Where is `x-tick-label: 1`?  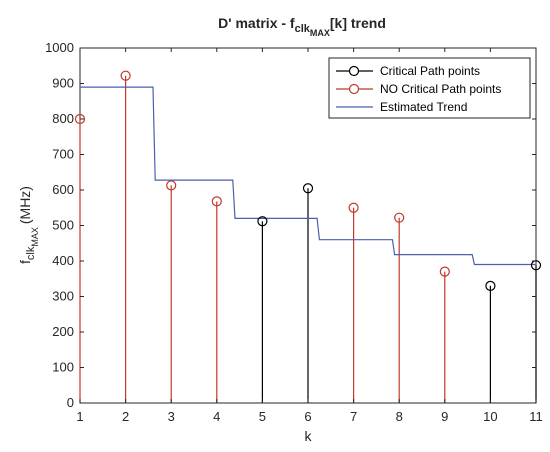 x-tick-label: 1 is located at coordinates (79, 416).